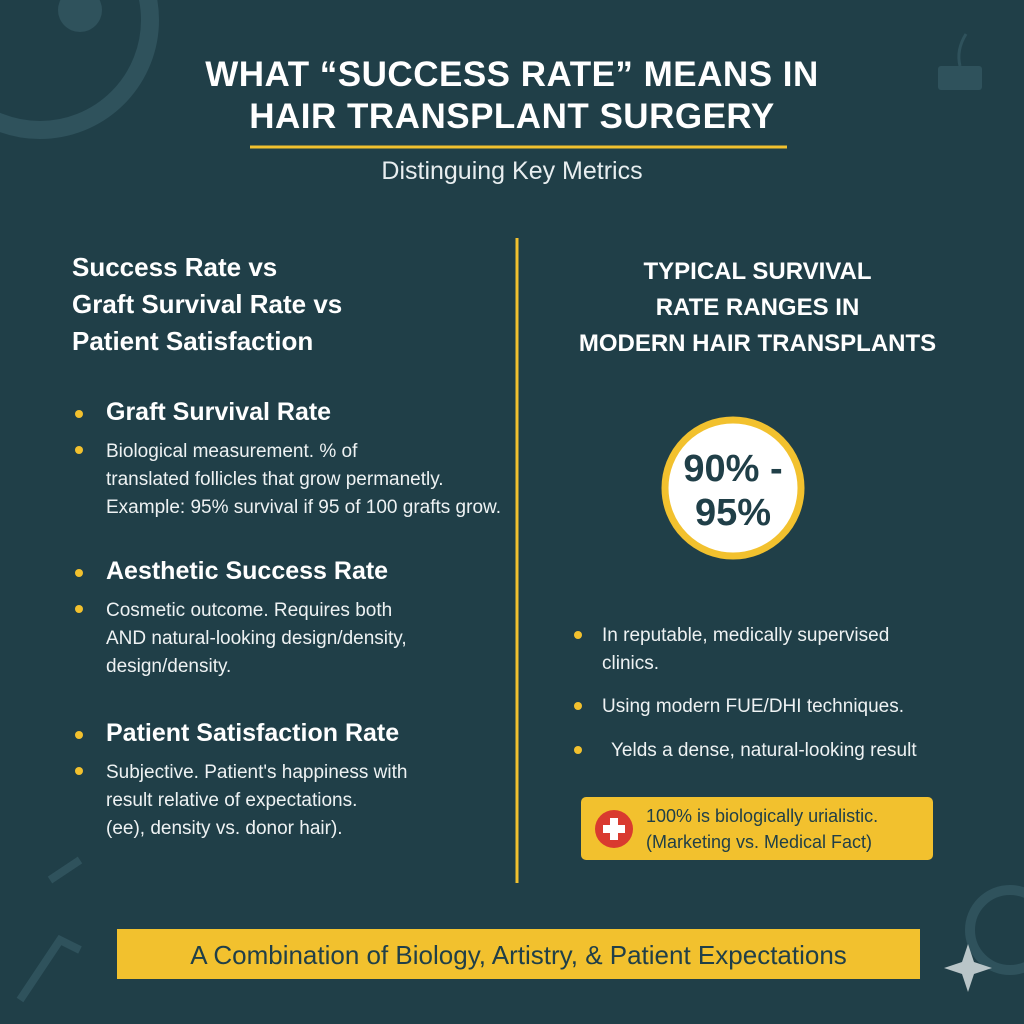  Describe the element at coordinates (764, 750) in the screenshot. I see `bullet-text: Yelds a dense, natural-looking result` at that location.